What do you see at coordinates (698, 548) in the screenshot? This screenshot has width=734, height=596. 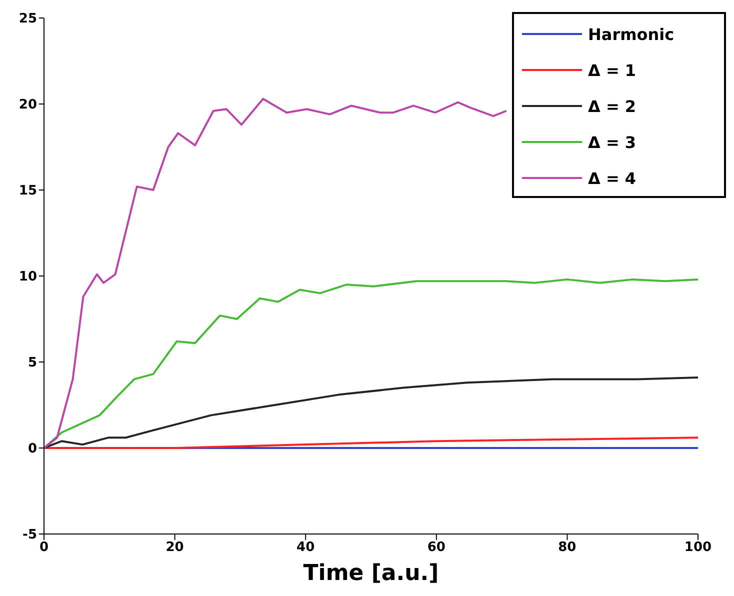 I see `x-tick-label: 100` at bounding box center [698, 548].